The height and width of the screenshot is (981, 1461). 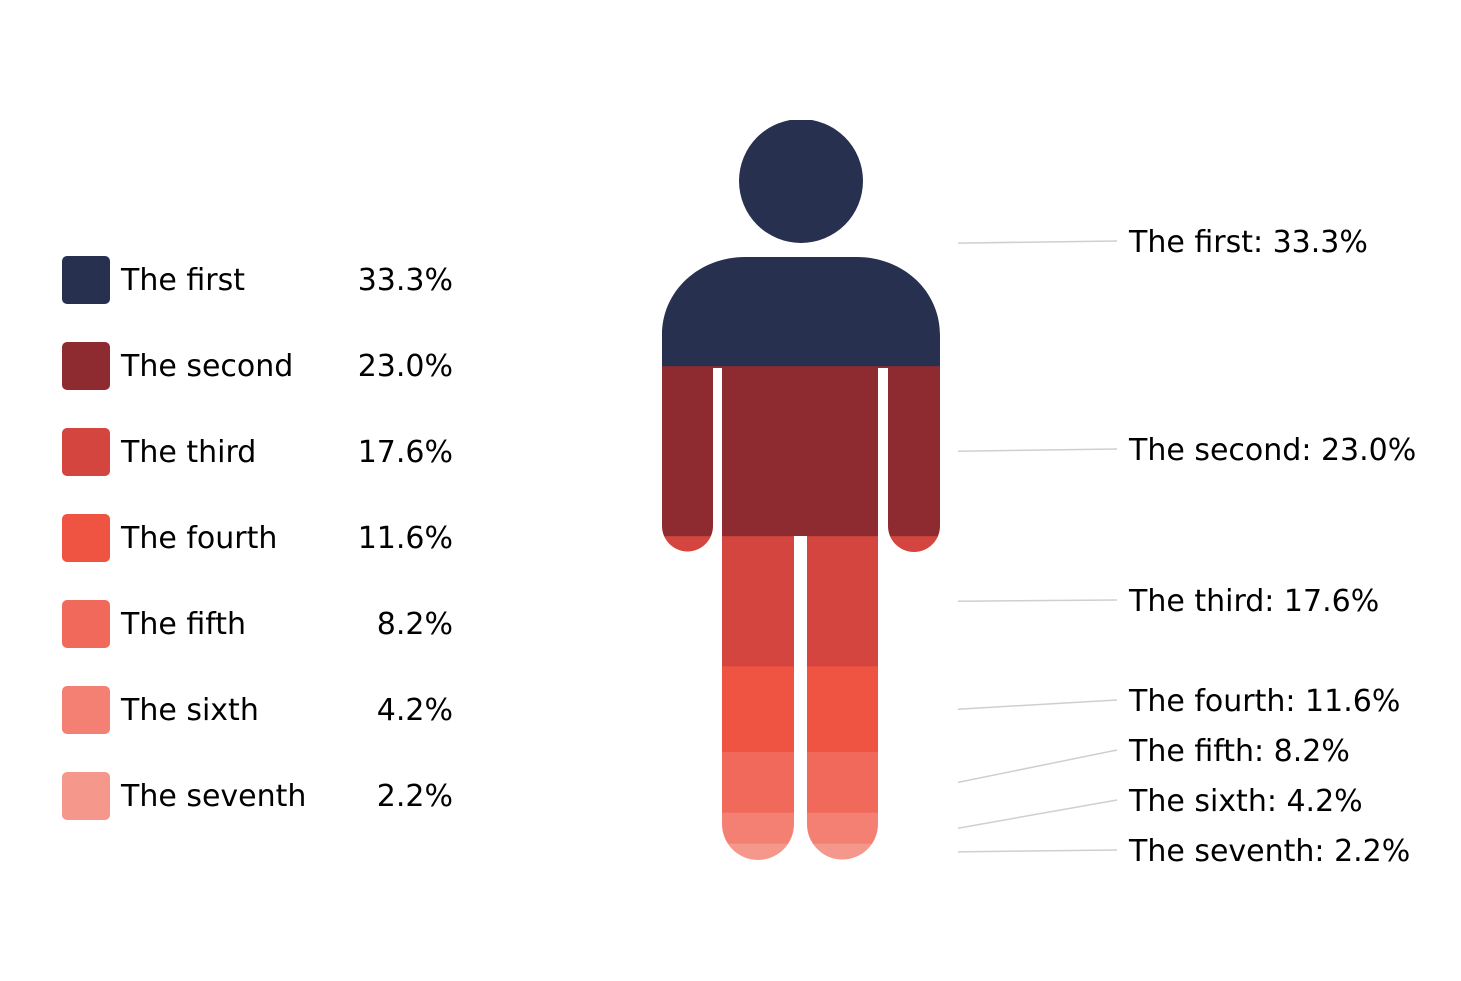 What do you see at coordinates (405, 366) in the screenshot?
I see `legend-value-2: 23.0%` at bounding box center [405, 366].